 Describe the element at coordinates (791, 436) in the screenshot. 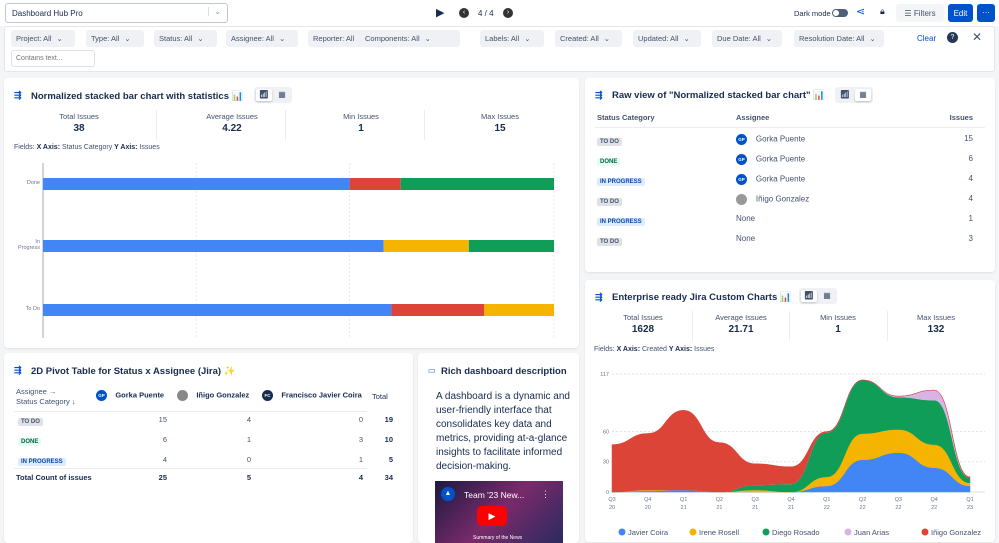

I see `area-series` at that location.